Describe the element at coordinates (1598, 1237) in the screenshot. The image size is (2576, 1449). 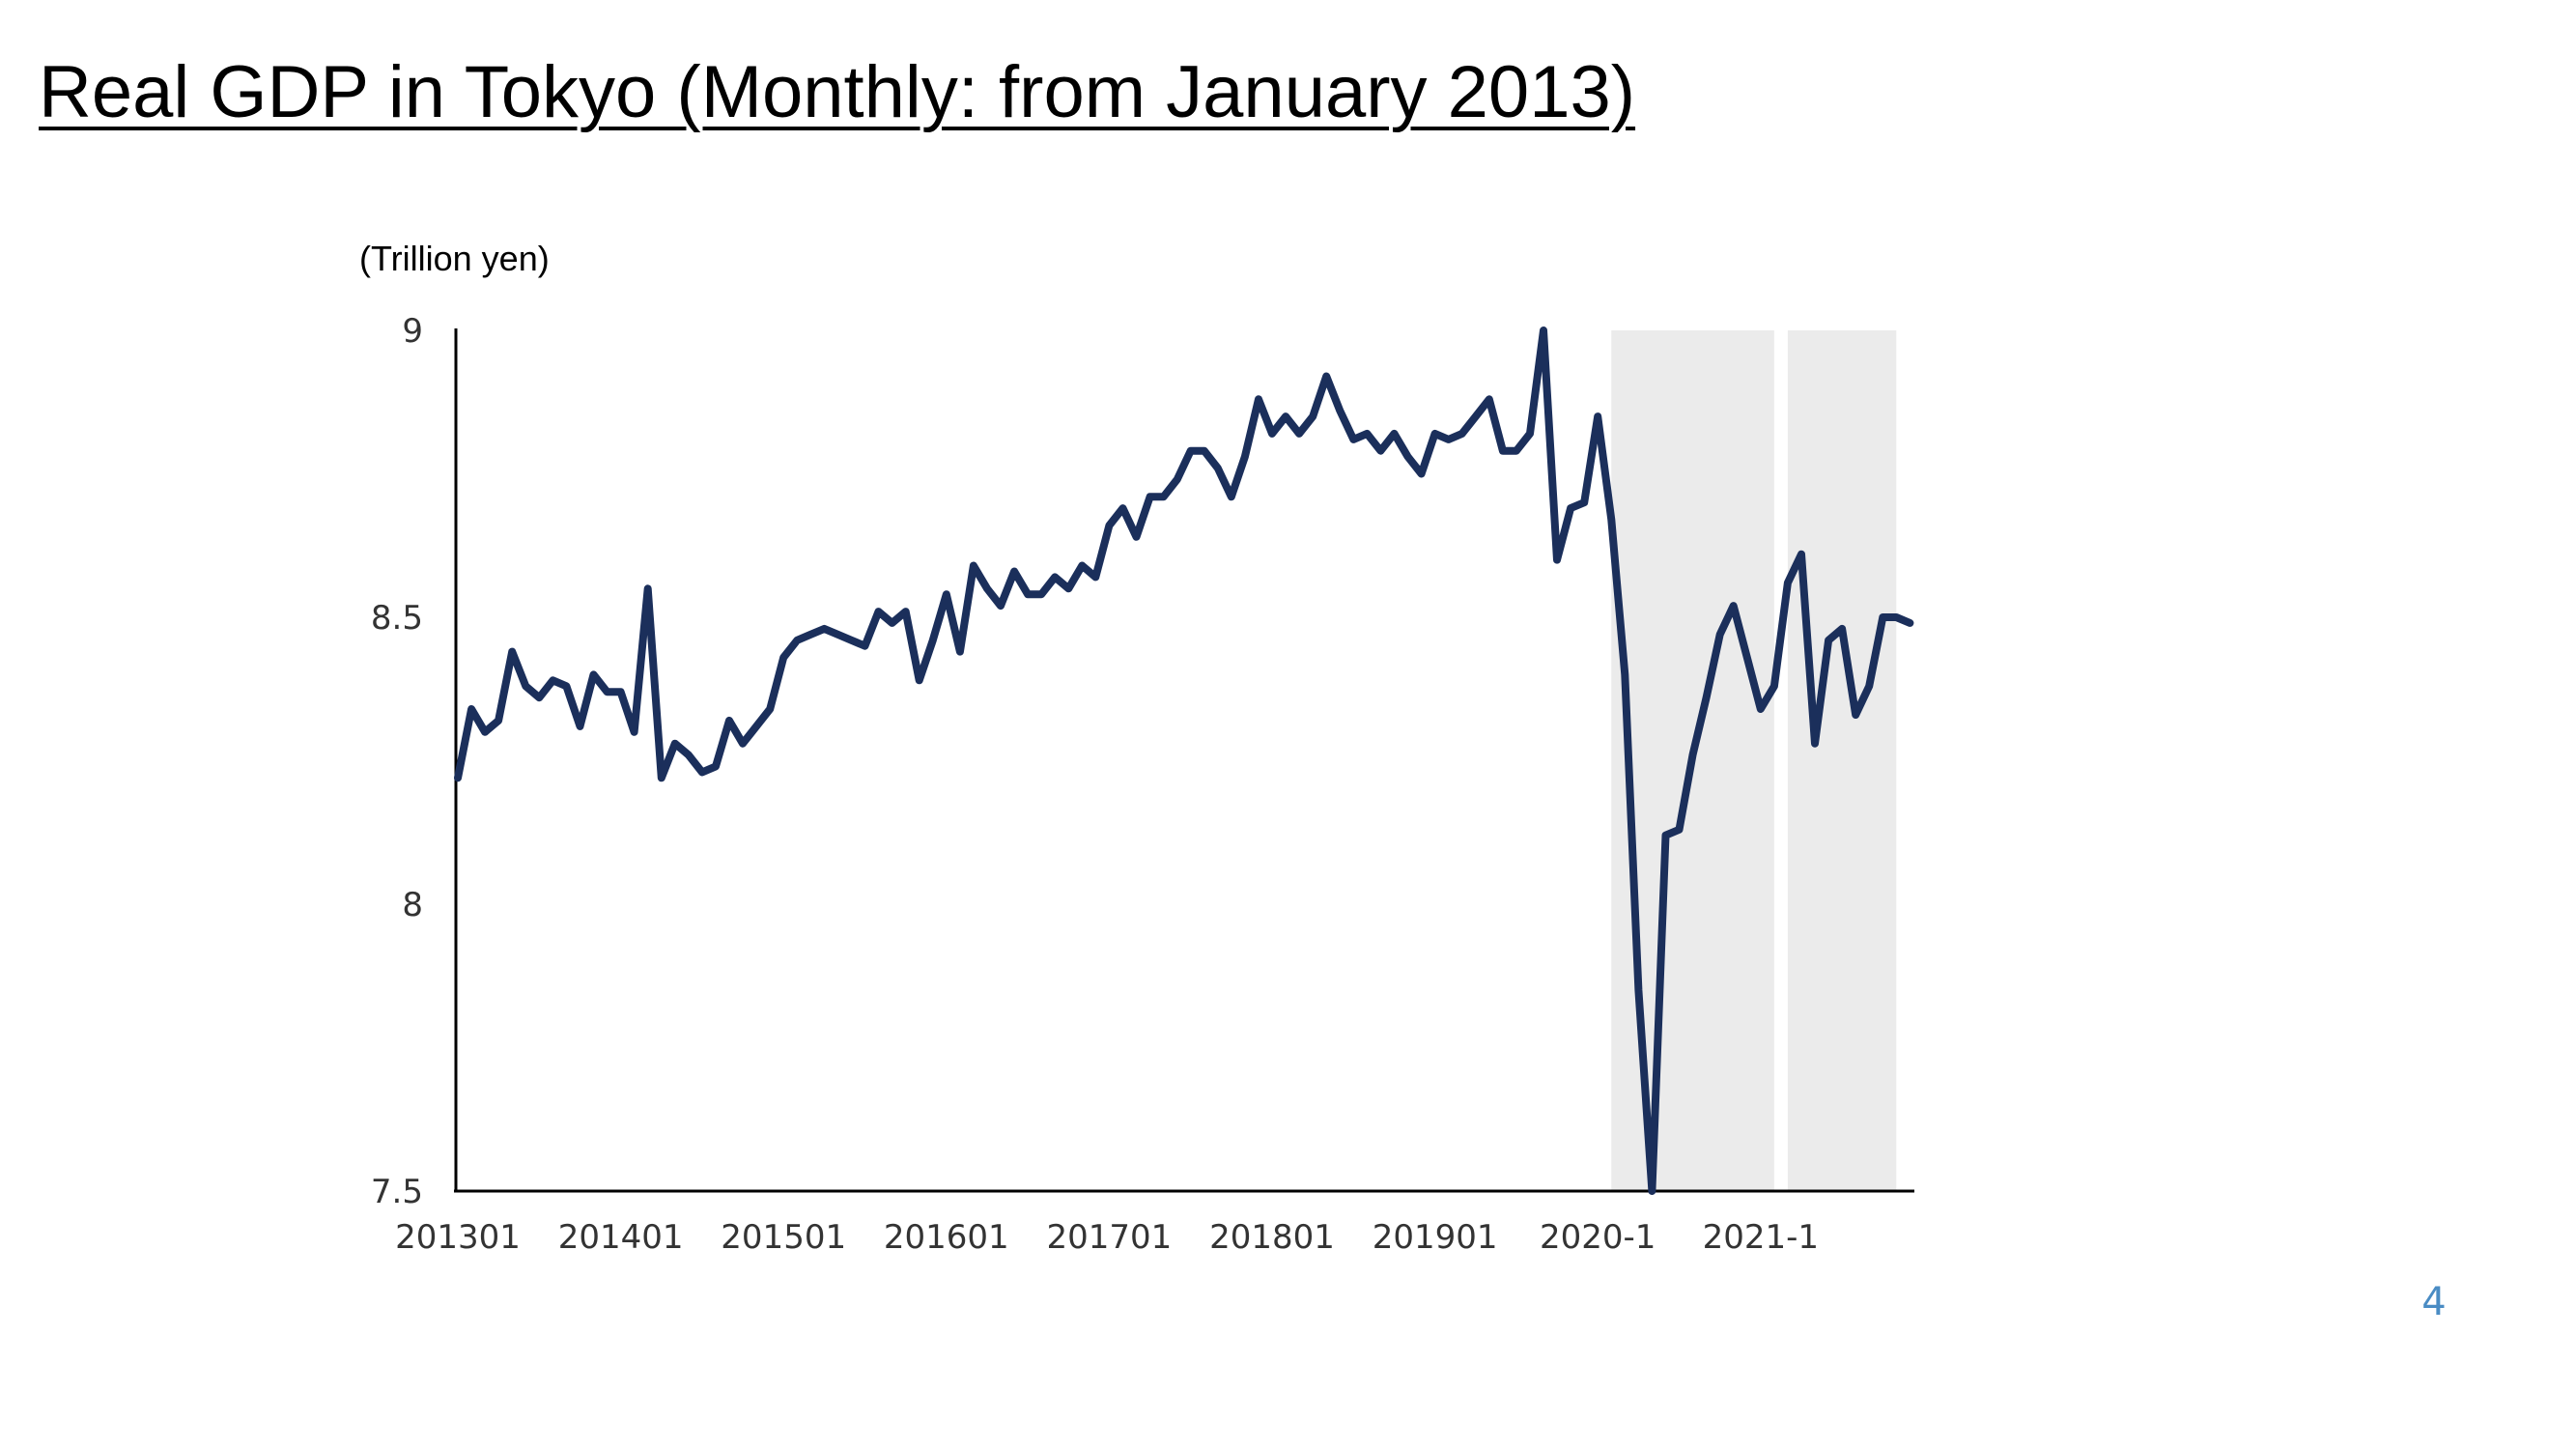
I see `x-tick-label: 2020-1` at that location.